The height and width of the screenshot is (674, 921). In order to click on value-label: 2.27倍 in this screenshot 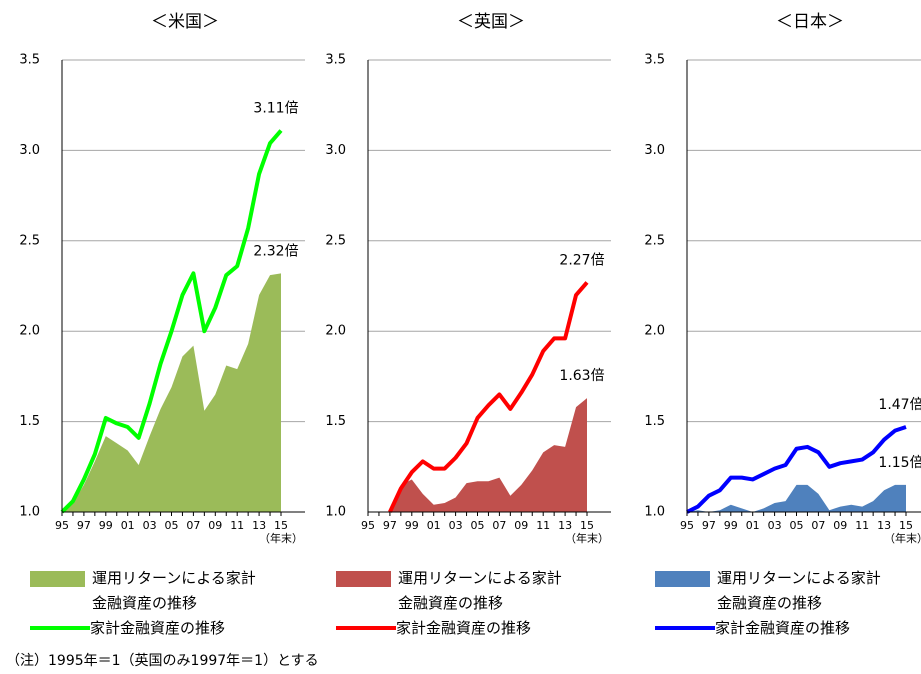, I will do `click(581, 260)`.